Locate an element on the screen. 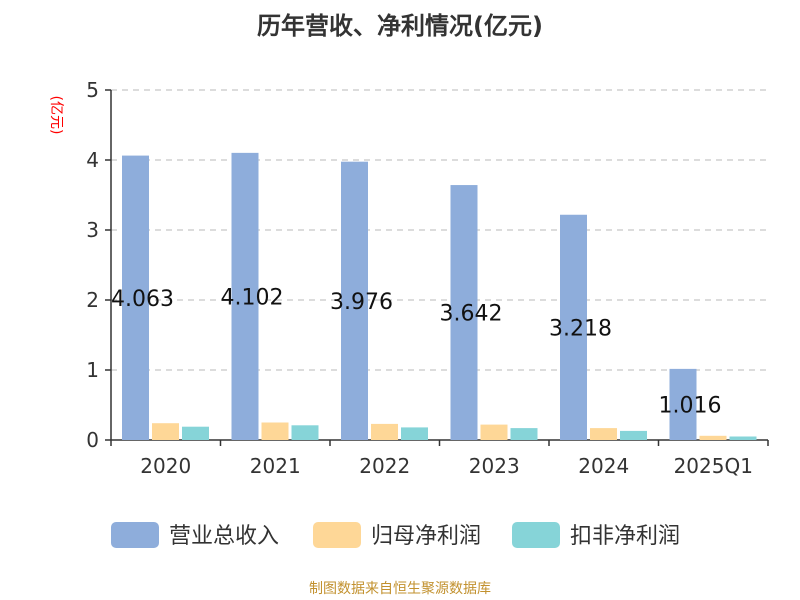 The width and height of the screenshot is (800, 600). legend: 营业总收入 归母净利润 扣非净利润 is located at coordinates (395, 535).